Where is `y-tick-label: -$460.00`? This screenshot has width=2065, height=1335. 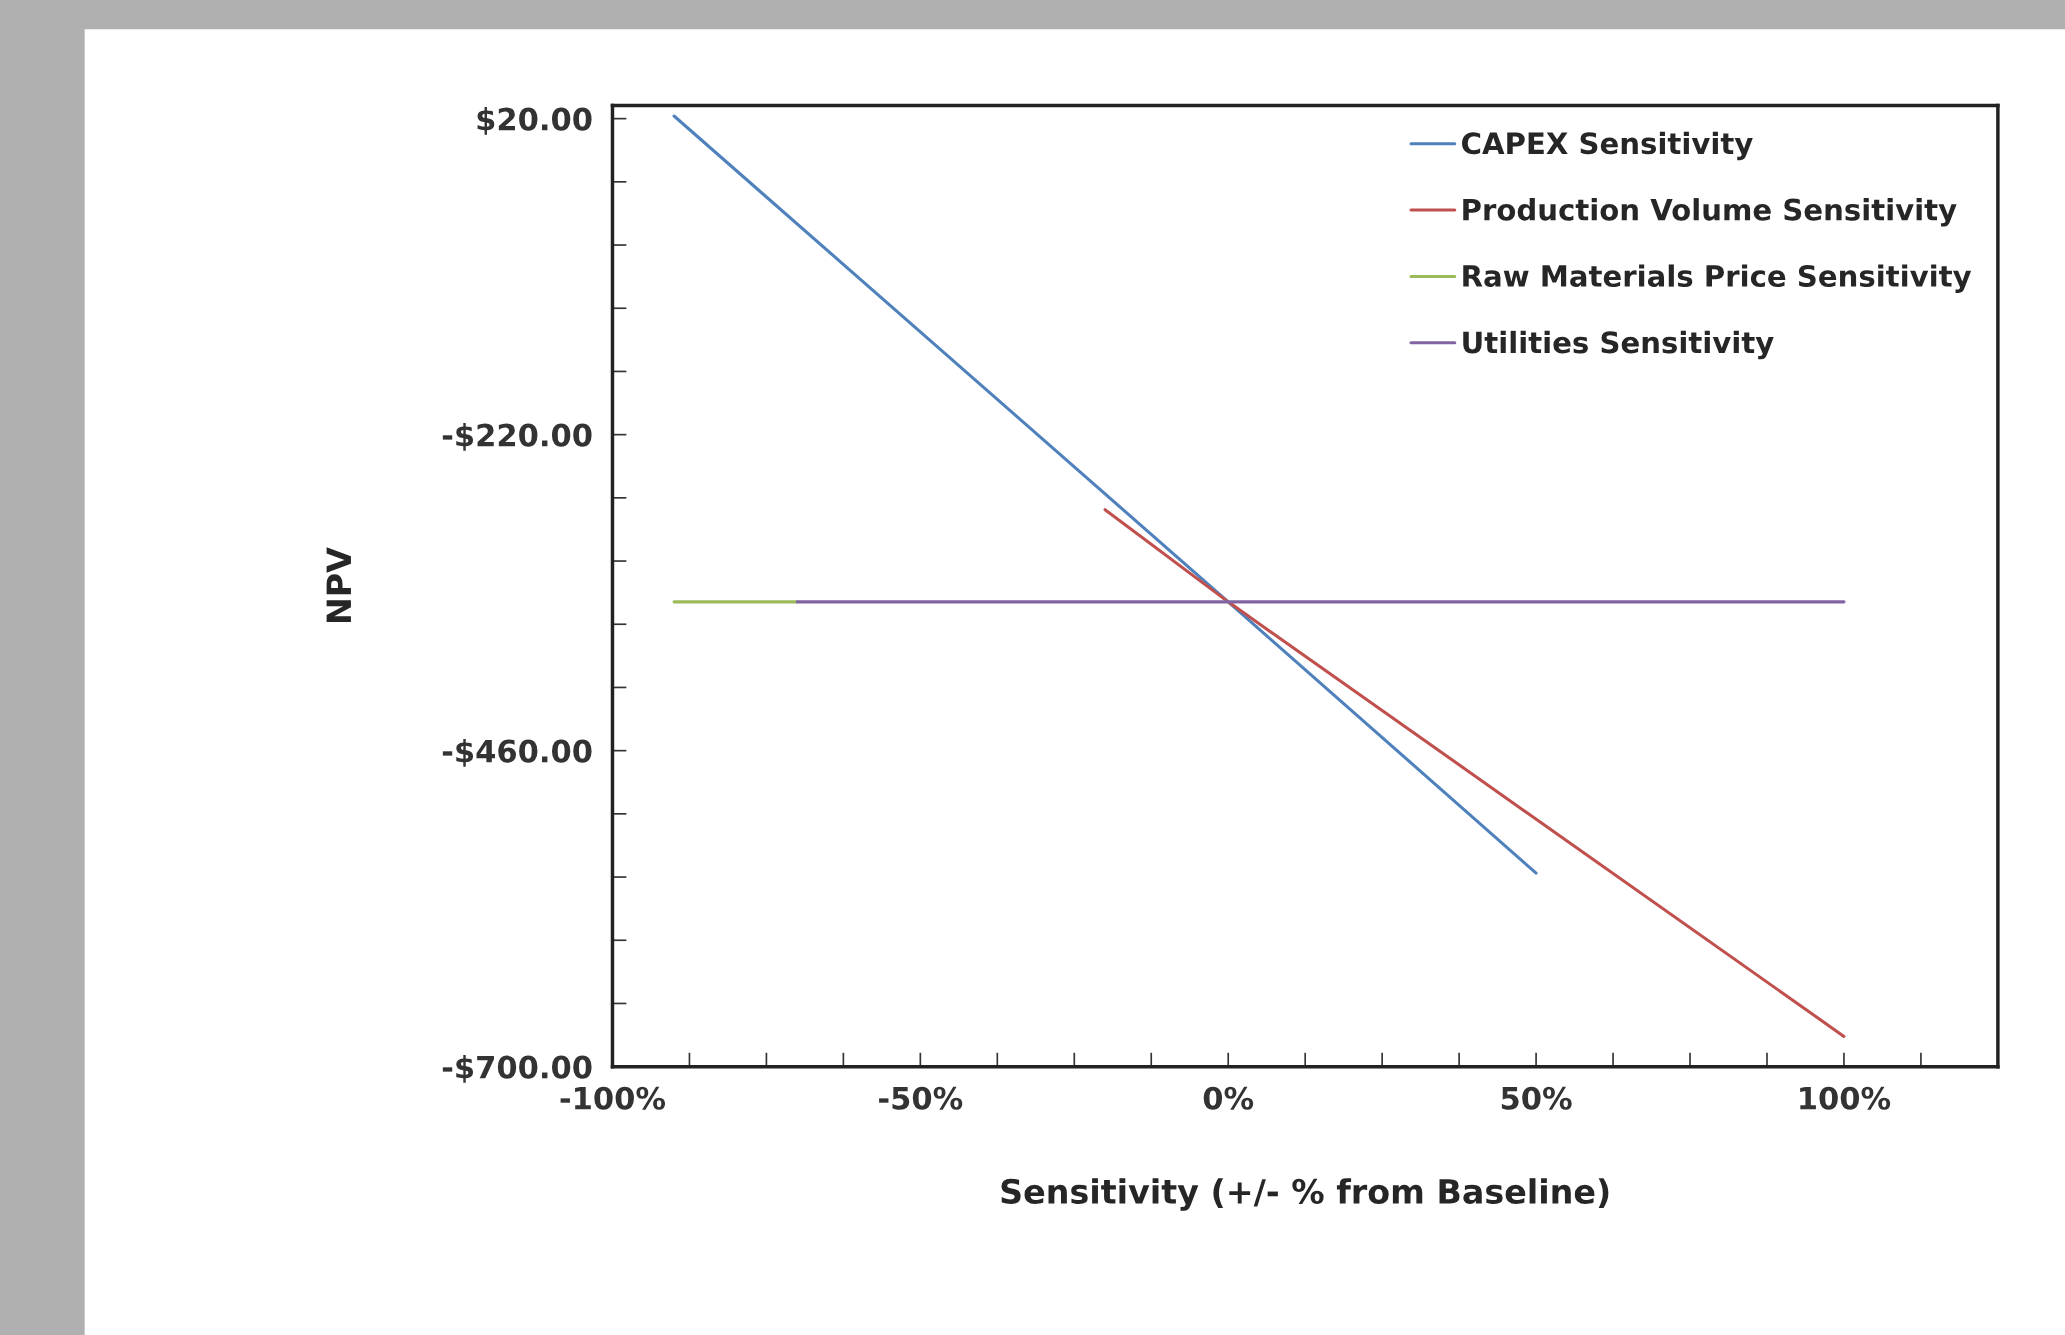
y-tick-label: -$460.00 is located at coordinates (517, 753).